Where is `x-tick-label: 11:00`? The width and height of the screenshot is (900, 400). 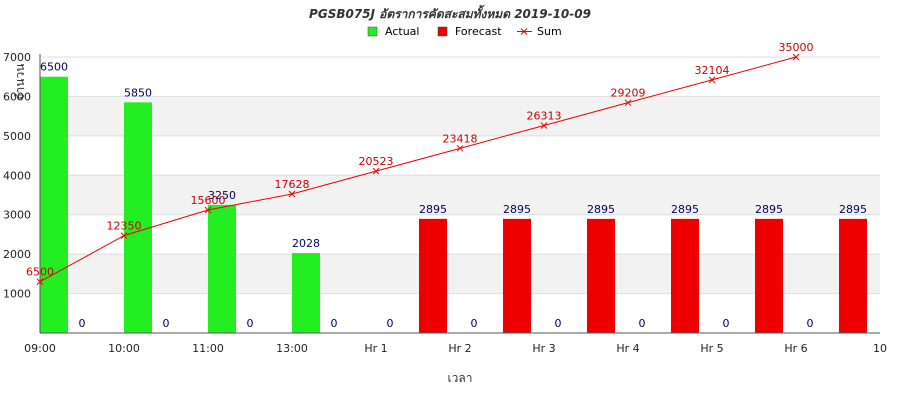 x-tick-label: 11:00 is located at coordinates (208, 348).